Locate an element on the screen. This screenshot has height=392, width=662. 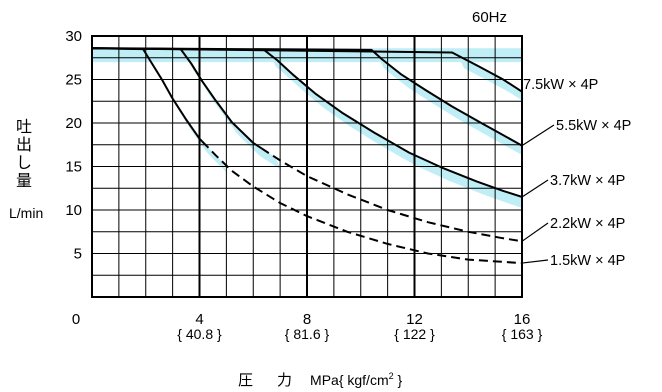
x-tick-label: 16 is located at coordinates (522, 319).